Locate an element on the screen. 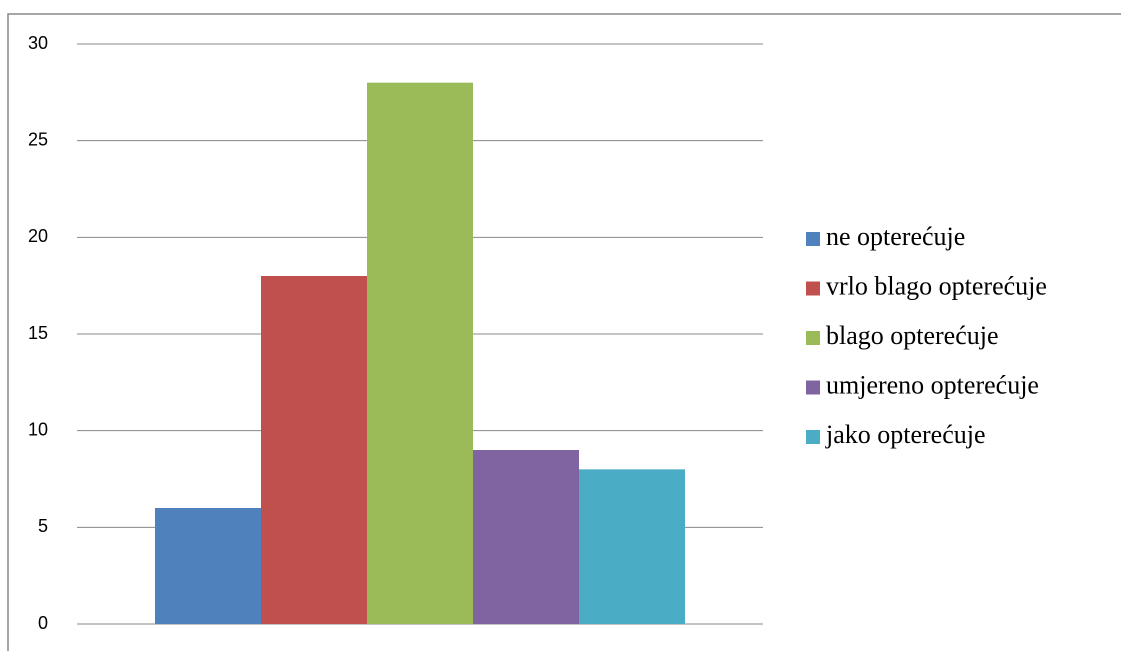 The width and height of the screenshot is (1121, 651). y-tick-label: 25 is located at coordinates (38, 139).